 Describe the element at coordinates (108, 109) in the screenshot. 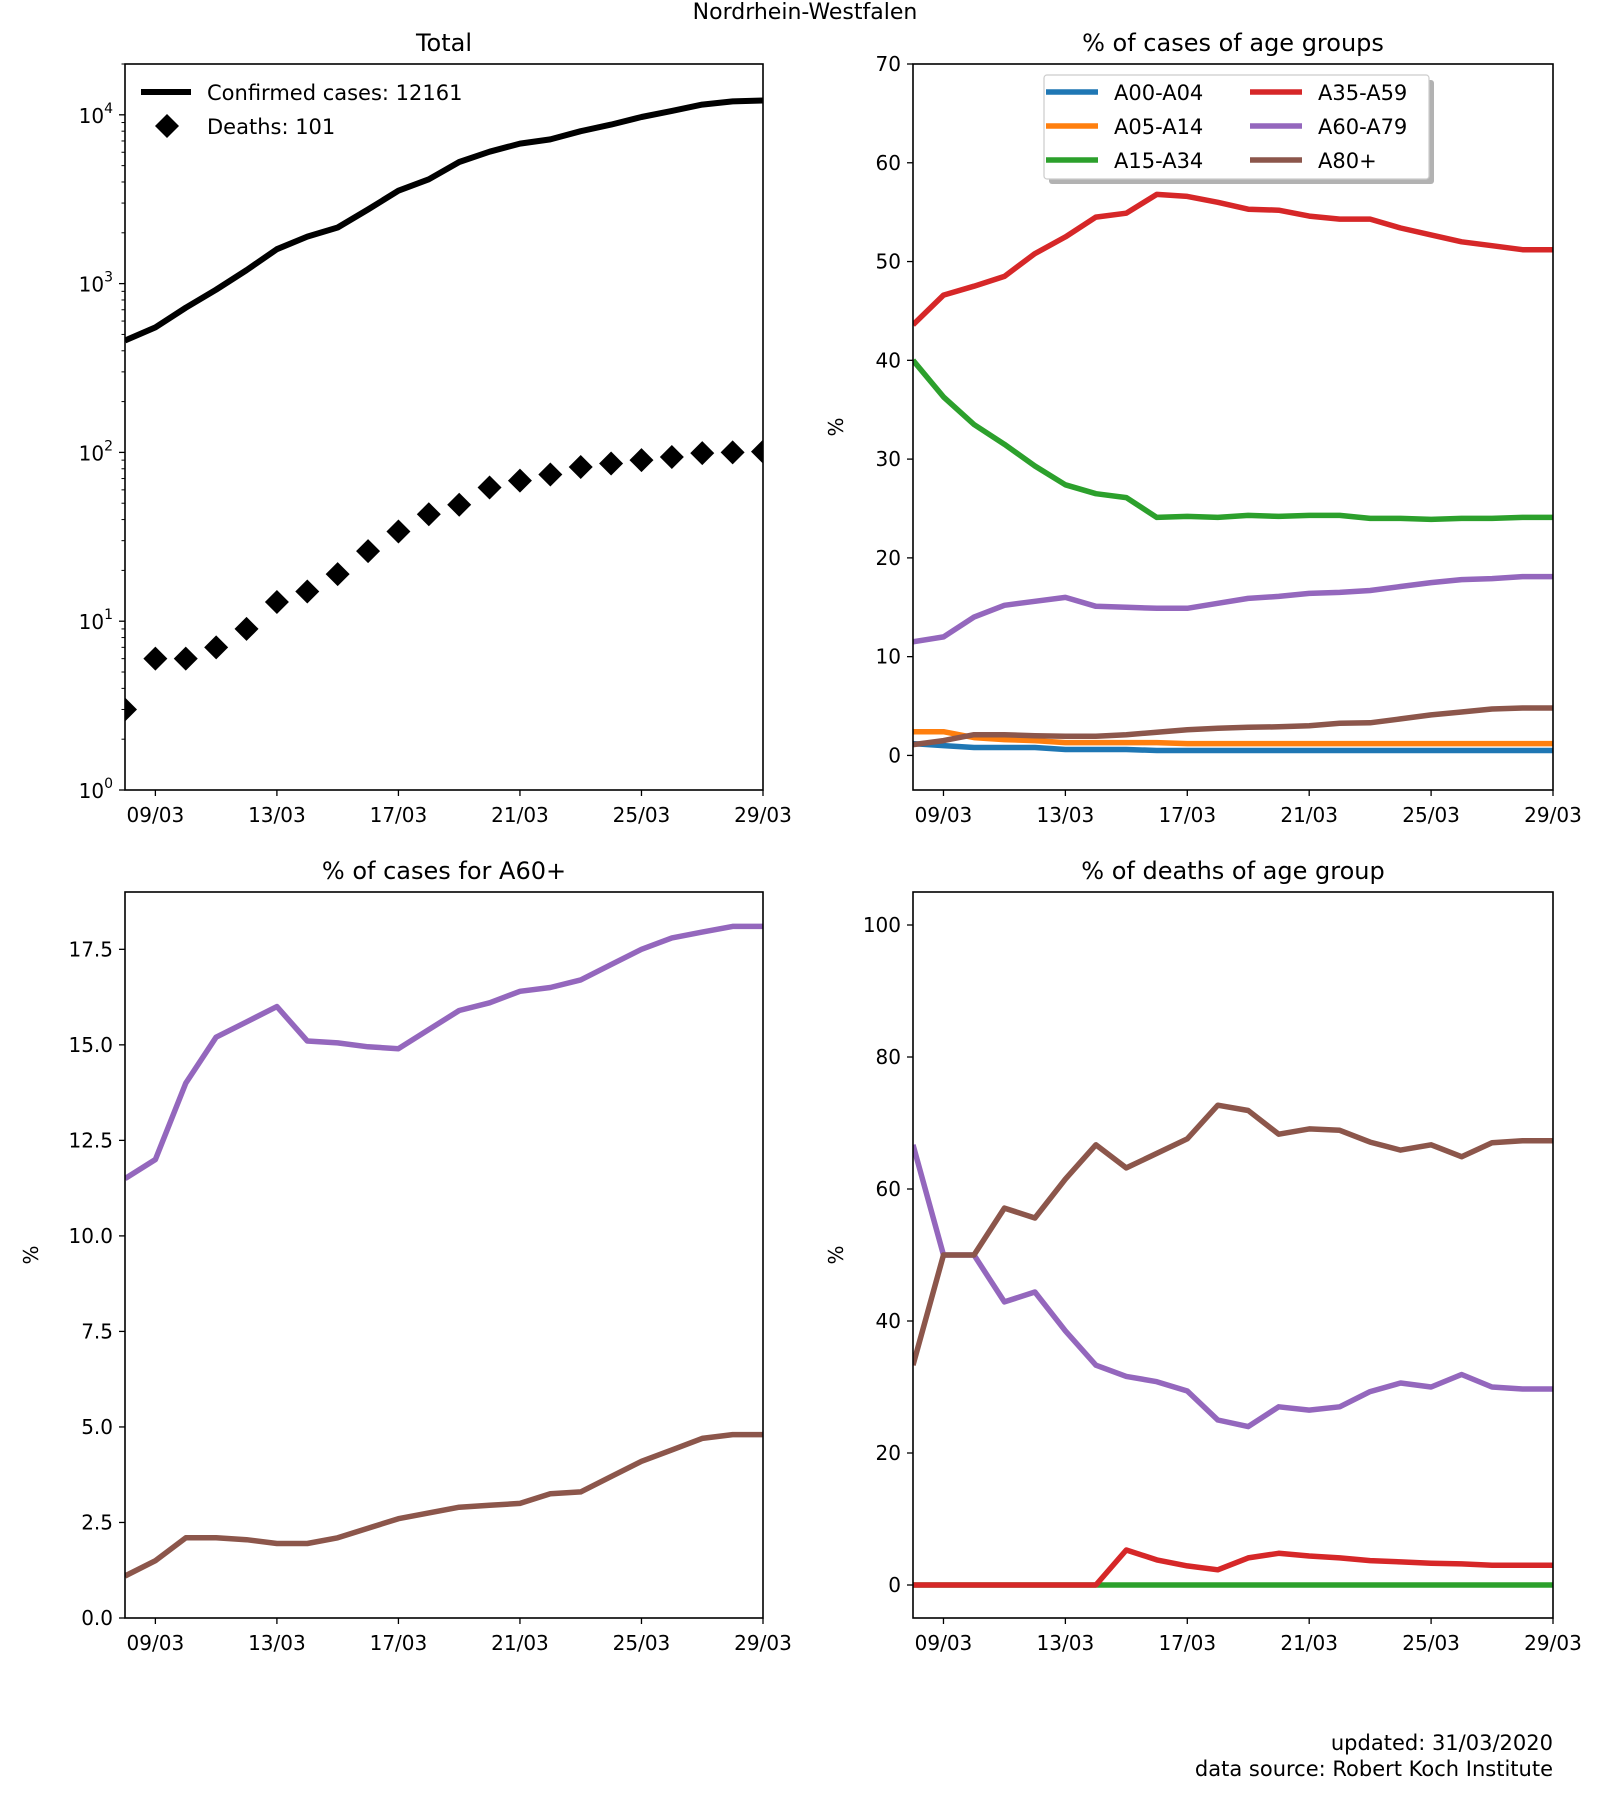

I see `y-tick-exp: 4` at that location.